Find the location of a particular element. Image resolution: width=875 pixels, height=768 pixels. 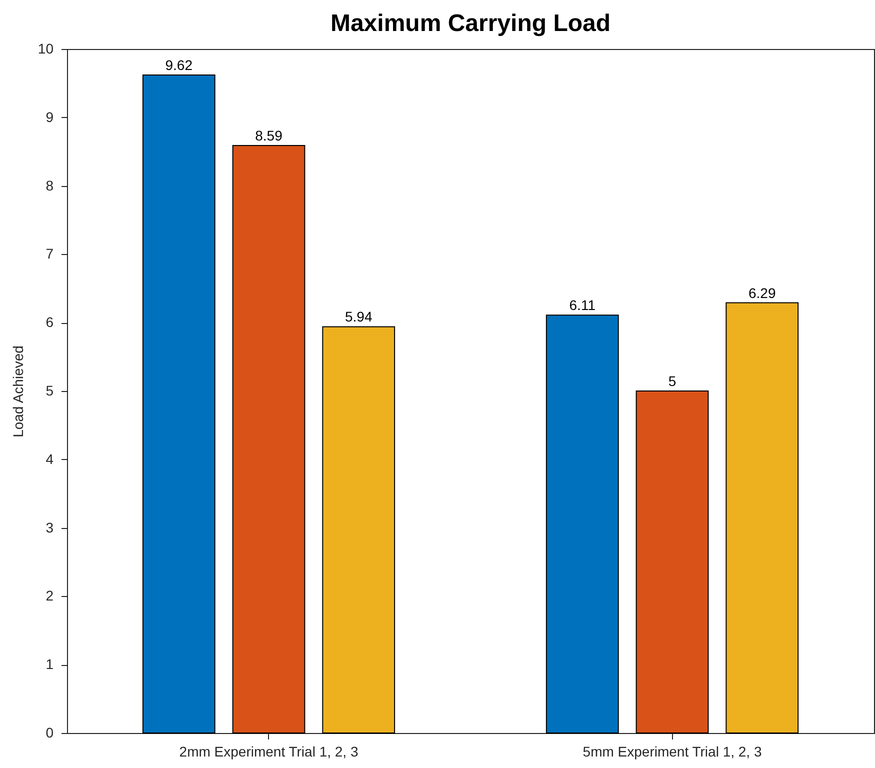

data-label: 6.29 is located at coordinates (762, 292).